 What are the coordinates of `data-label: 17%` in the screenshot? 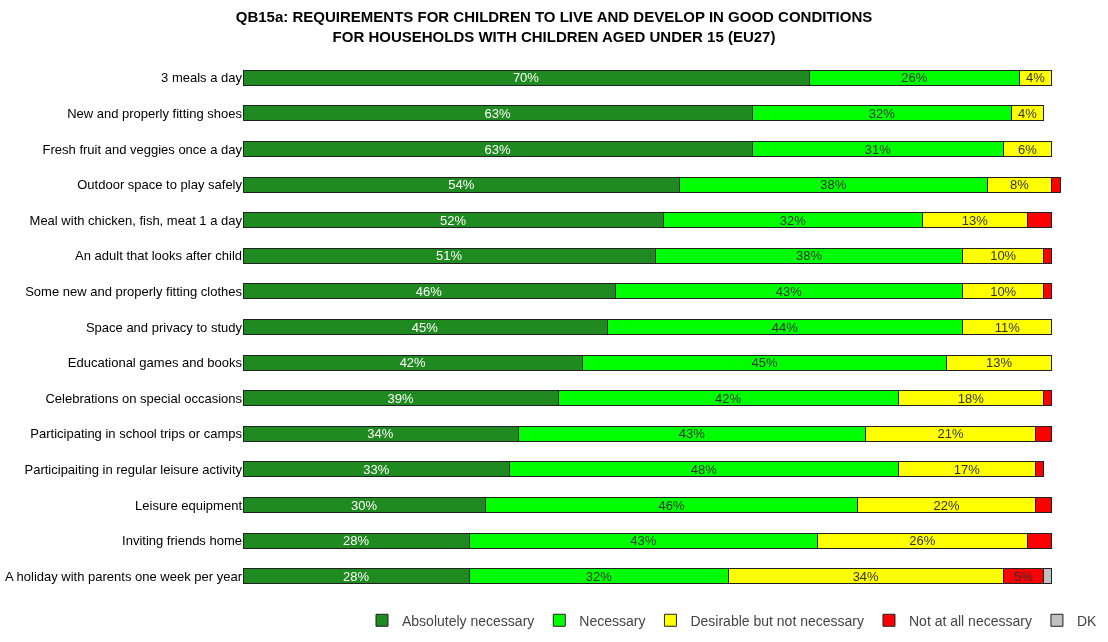 It's located at (967, 469).